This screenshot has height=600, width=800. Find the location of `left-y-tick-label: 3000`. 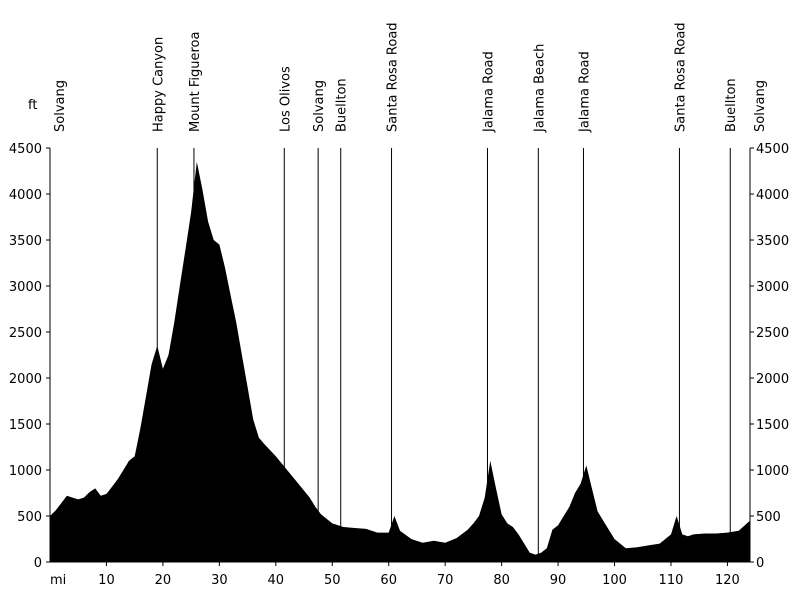

left-y-tick-label: 3000 is located at coordinates (25, 287).